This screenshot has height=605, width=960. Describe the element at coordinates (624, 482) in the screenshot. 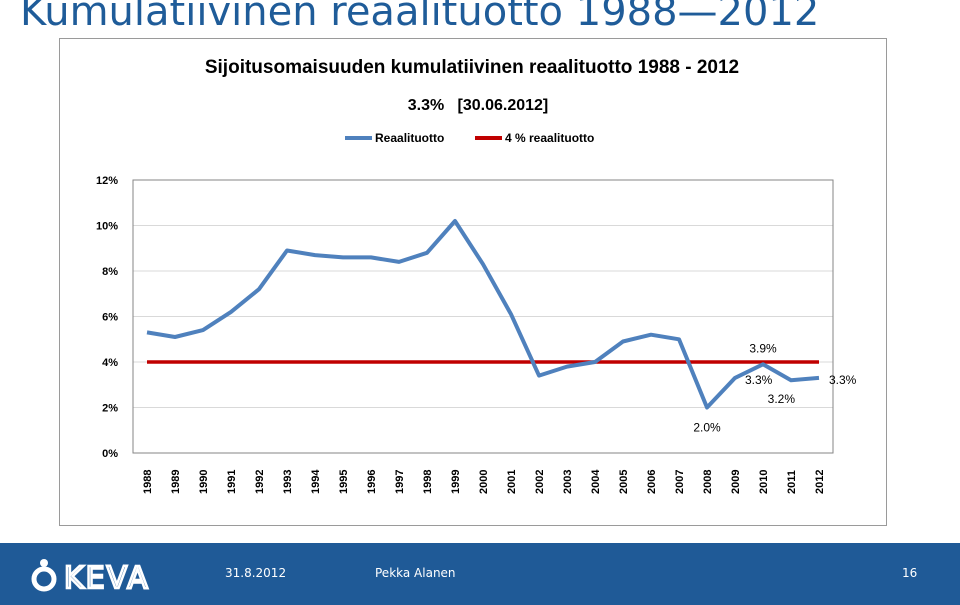

I see `x-tick-label: 2005` at that location.